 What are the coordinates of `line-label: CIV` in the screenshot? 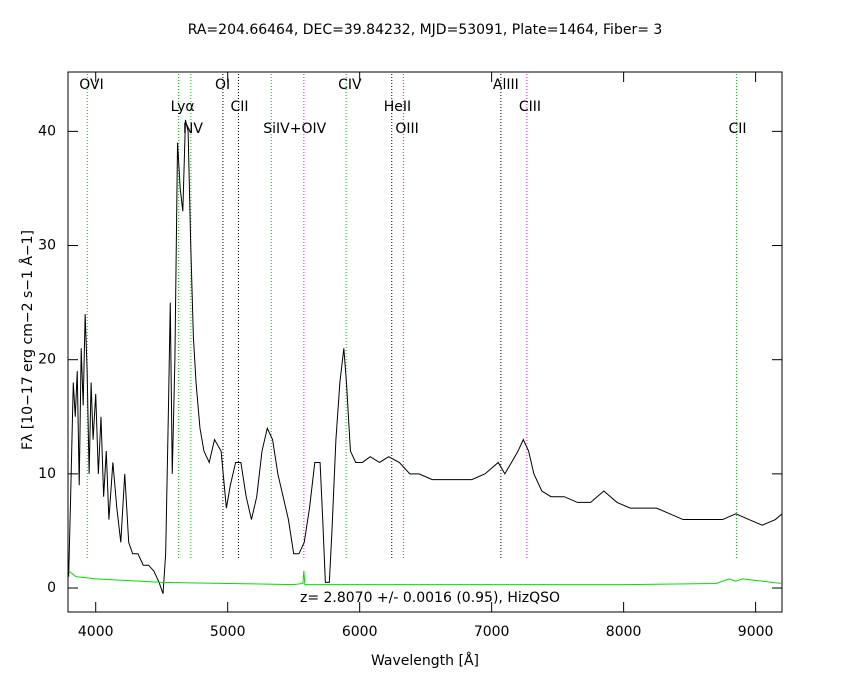 It's located at (350, 85).